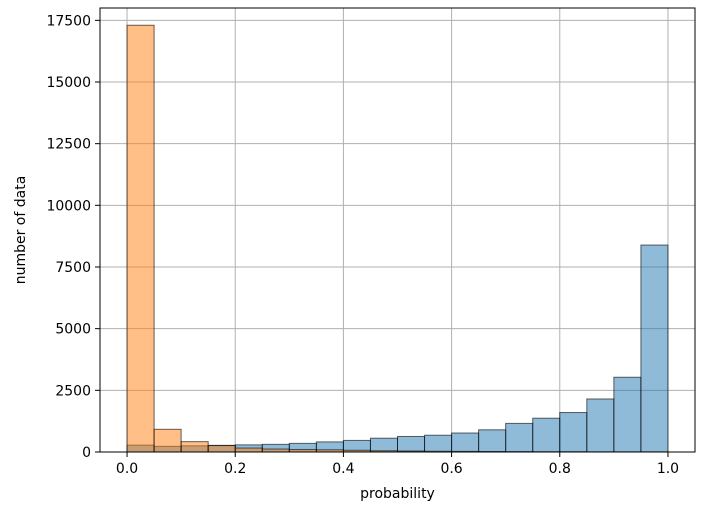 Image resolution: width=703 pixels, height=514 pixels. Describe the element at coordinates (451, 469) in the screenshot. I see `x-tick-label: 0.6` at that location.